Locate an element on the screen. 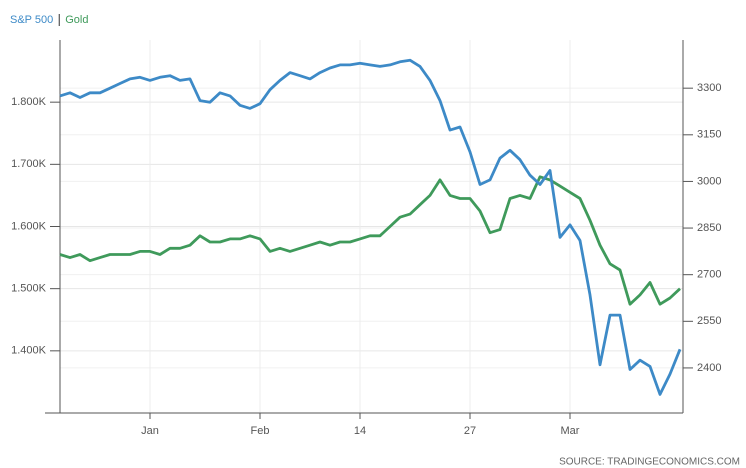 The width and height of the screenshot is (746, 468). y2-tick-label: 3150 is located at coordinates (709, 135).